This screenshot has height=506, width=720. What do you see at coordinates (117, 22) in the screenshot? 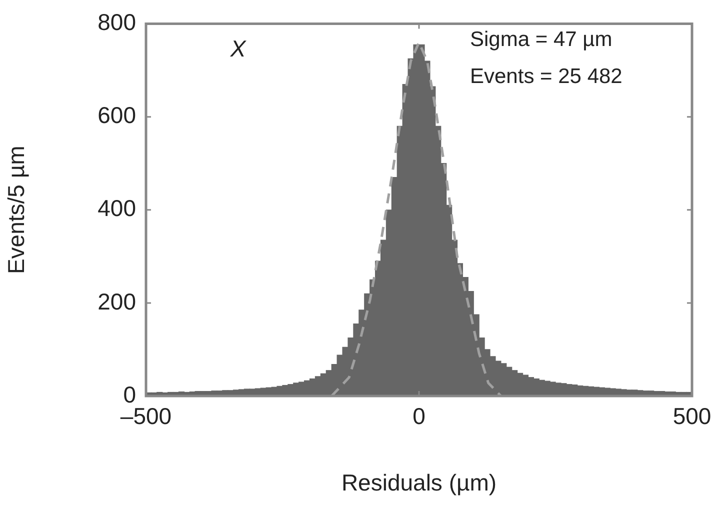
I see `y-tick-label: 800` at bounding box center [117, 22].